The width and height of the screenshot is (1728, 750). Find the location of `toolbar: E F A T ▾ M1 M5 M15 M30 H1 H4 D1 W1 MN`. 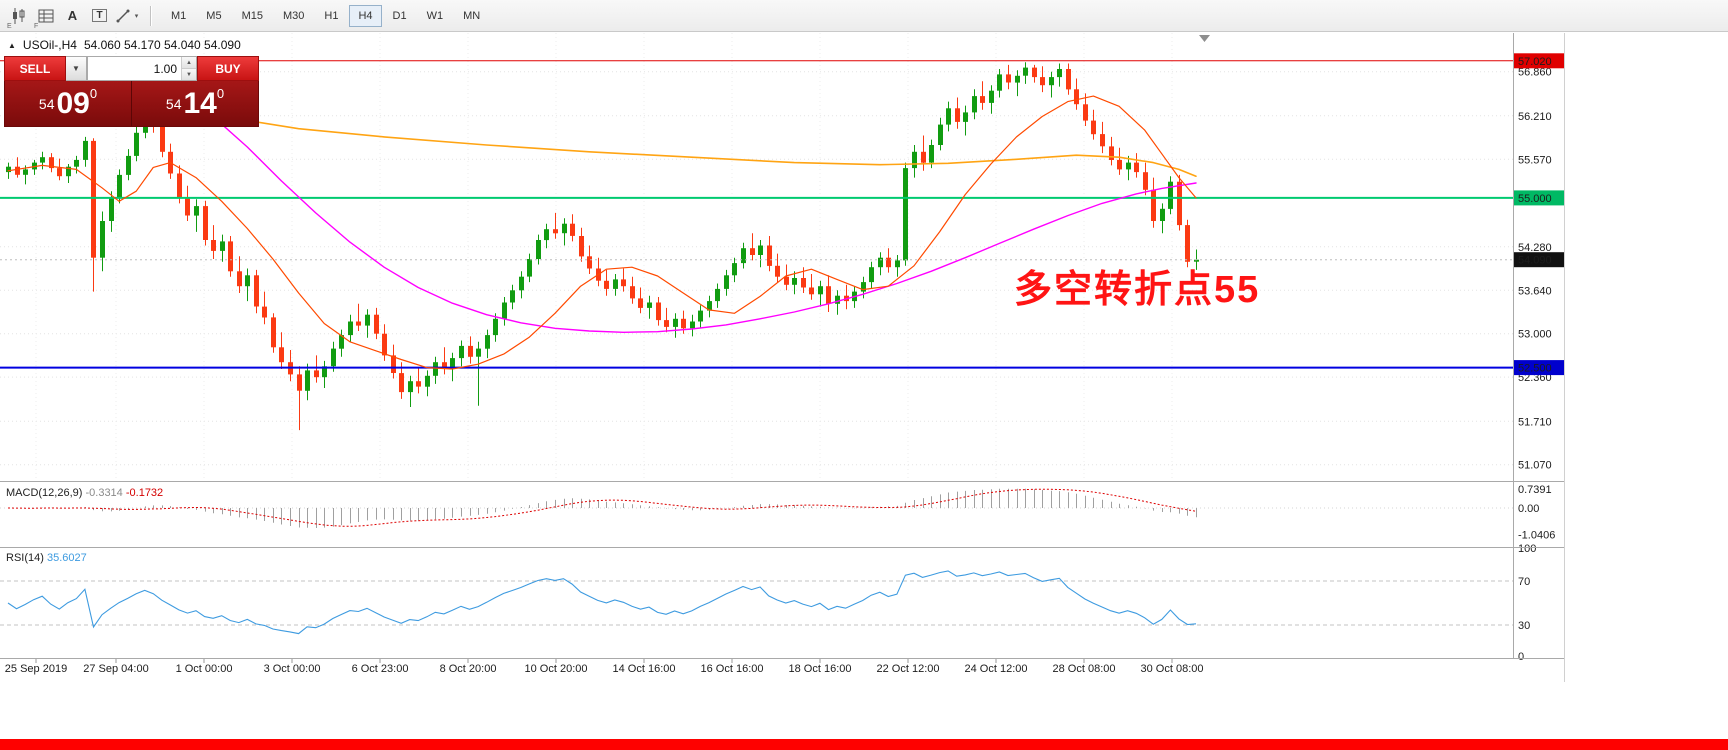

toolbar: E F A T ▾ M1 M5 M15 M30 H1 H4 D1 W1 MN is located at coordinates (864, 16).